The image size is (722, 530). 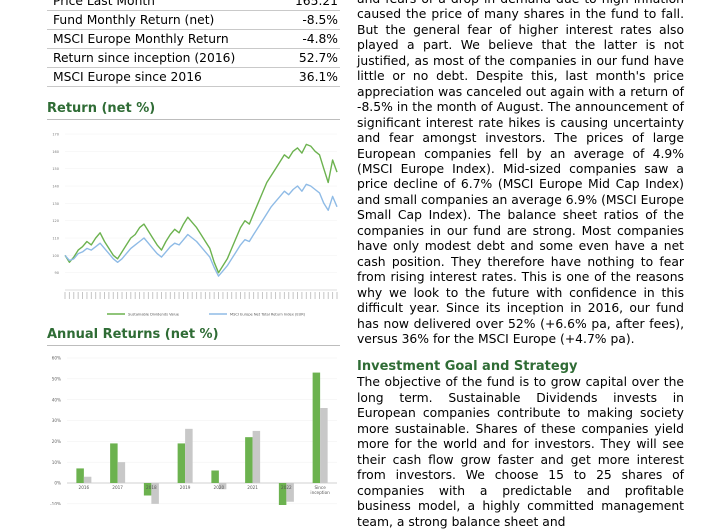 What do you see at coordinates (133, 334) in the screenshot?
I see `annual-chart-title: Annual Returns (net %)` at bounding box center [133, 334].